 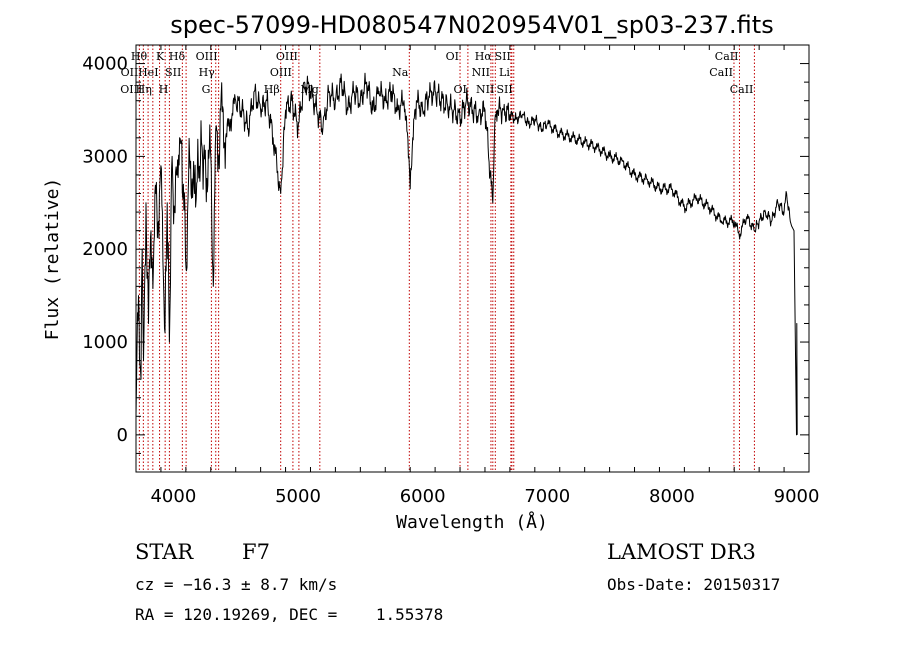 I want to click on survey-name: LAMOST DR3, so click(x=681, y=552).